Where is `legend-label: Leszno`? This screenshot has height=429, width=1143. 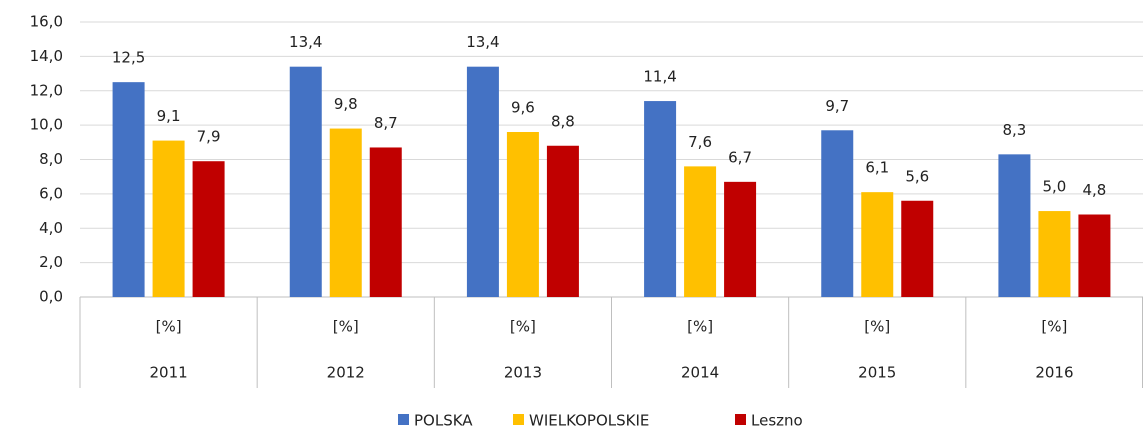
legend-label: Leszno is located at coordinates (777, 420).